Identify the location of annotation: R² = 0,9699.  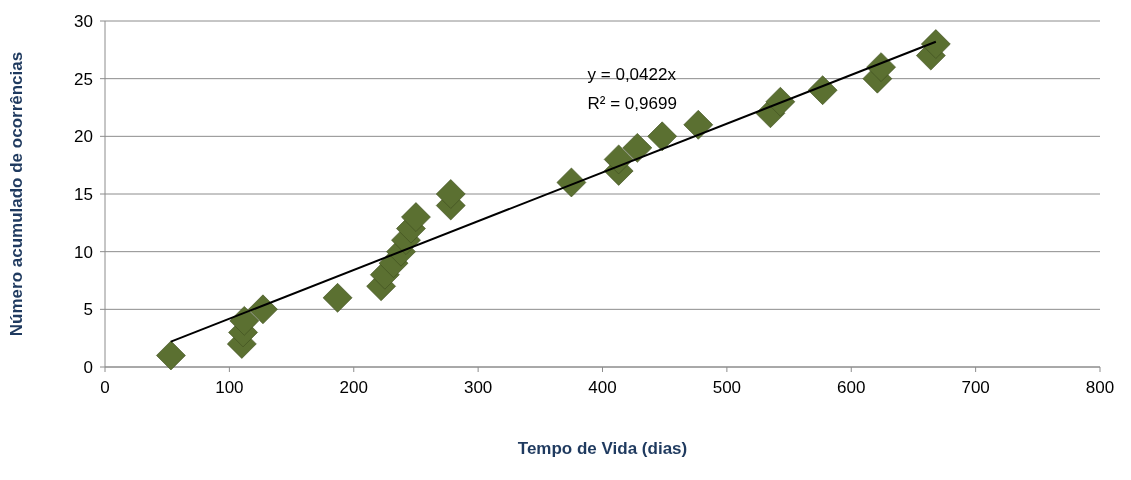
(632, 104).